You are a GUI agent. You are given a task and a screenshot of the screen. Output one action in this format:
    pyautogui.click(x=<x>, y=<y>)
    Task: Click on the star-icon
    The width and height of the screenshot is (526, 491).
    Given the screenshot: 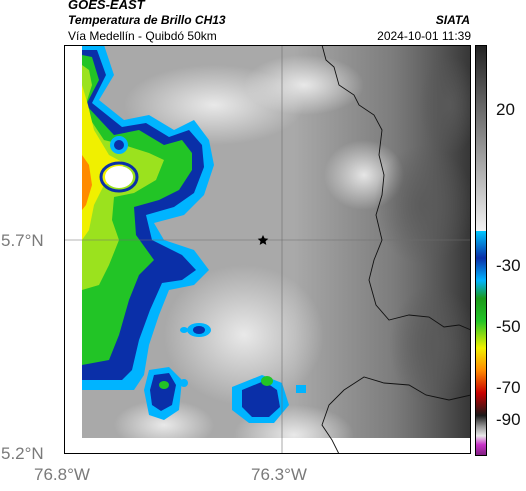 What is the action you would take?
    pyautogui.click(x=263, y=240)
    